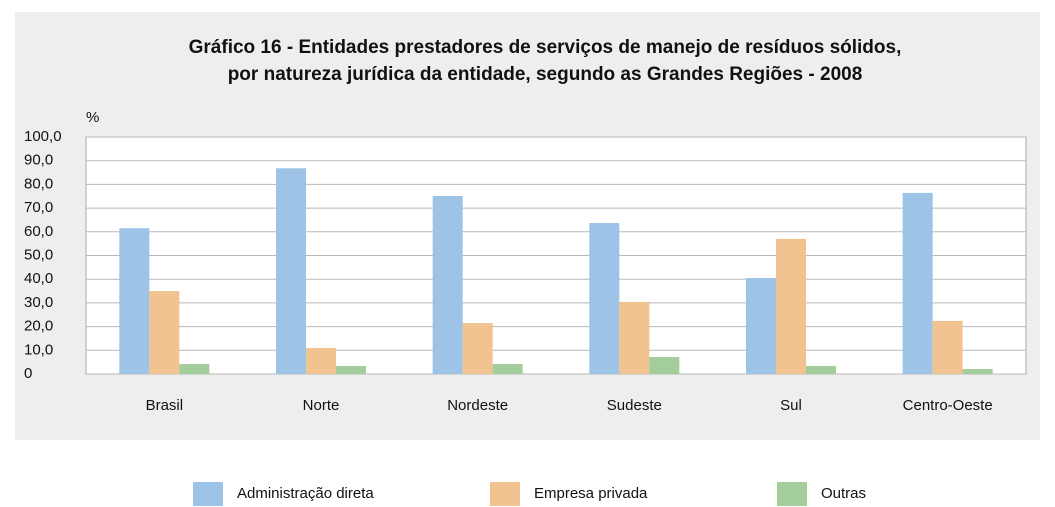  I want to click on x-tick-label: Sudeste, so click(634, 405).